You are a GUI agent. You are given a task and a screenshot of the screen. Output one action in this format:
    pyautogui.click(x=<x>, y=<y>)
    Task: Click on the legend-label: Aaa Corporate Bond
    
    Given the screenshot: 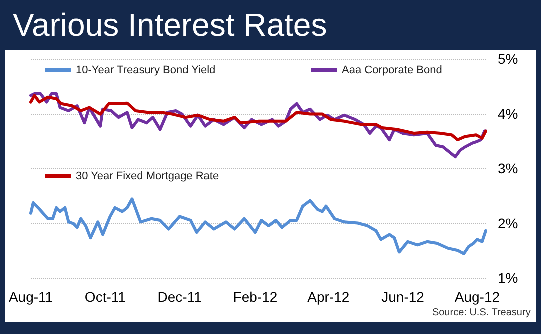 What is the action you would take?
    pyautogui.click(x=392, y=70)
    